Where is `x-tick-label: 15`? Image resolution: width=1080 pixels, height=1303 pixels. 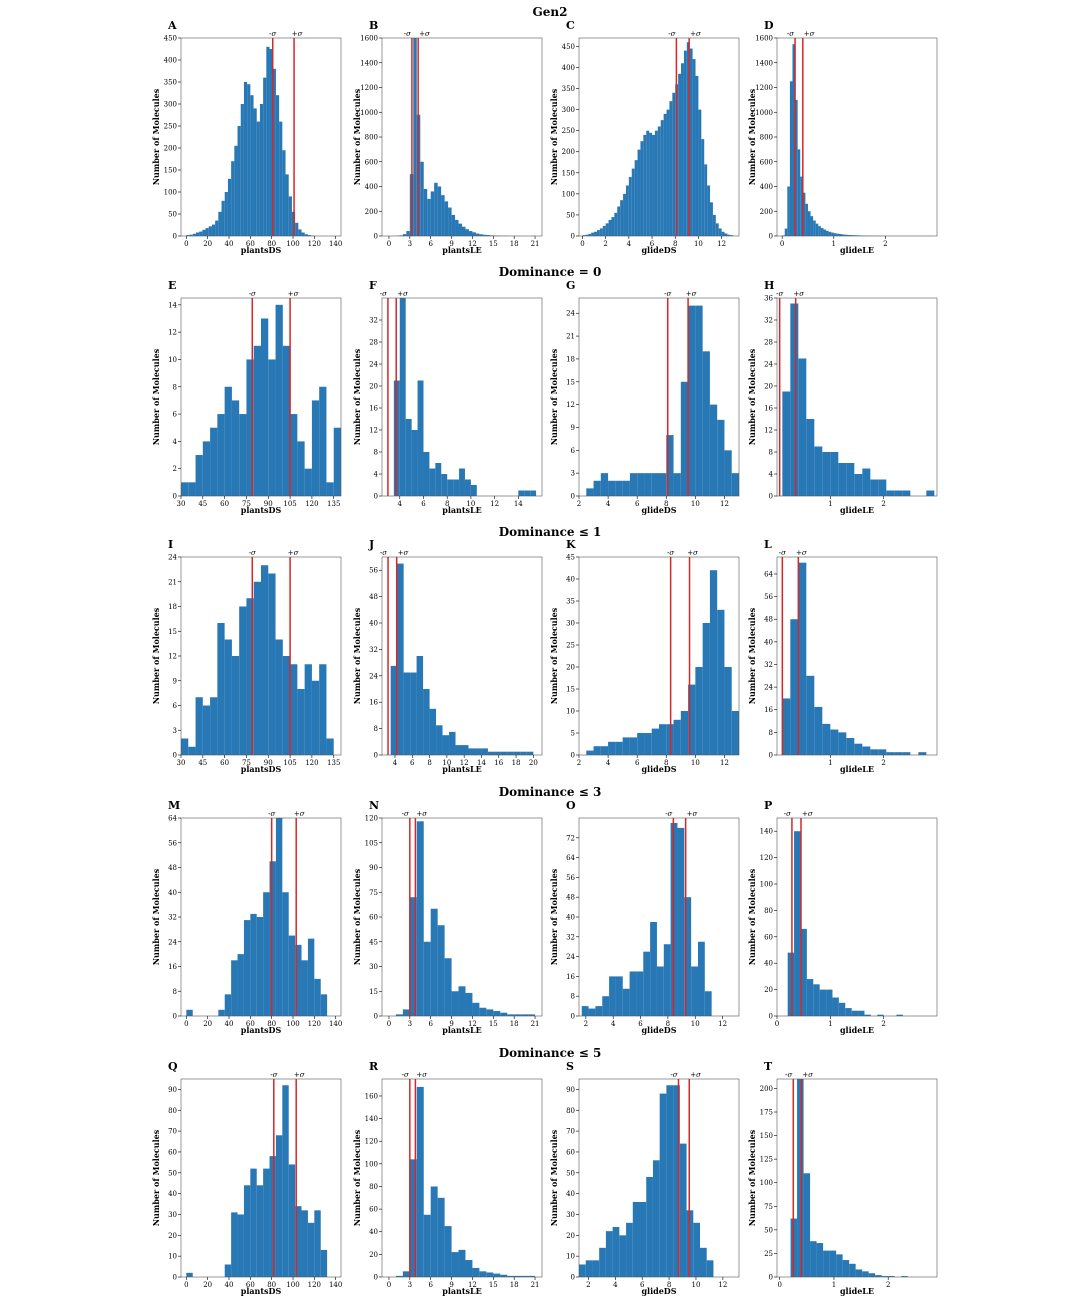 x-tick-label: 15 is located at coordinates (493, 244).